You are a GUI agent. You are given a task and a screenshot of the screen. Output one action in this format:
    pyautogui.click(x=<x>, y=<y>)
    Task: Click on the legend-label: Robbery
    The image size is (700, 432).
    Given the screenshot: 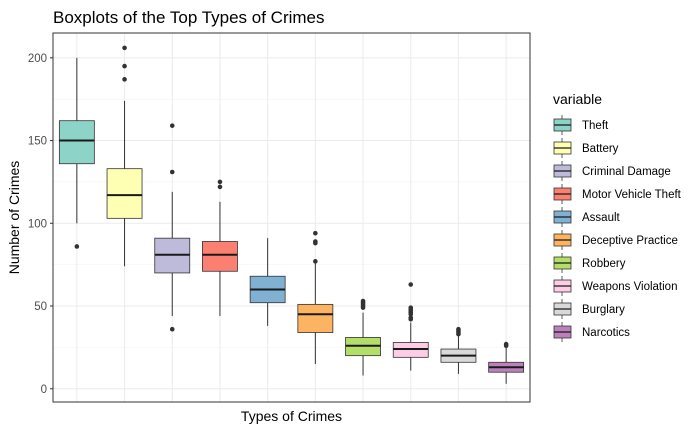 What is the action you would take?
    pyautogui.click(x=604, y=264)
    